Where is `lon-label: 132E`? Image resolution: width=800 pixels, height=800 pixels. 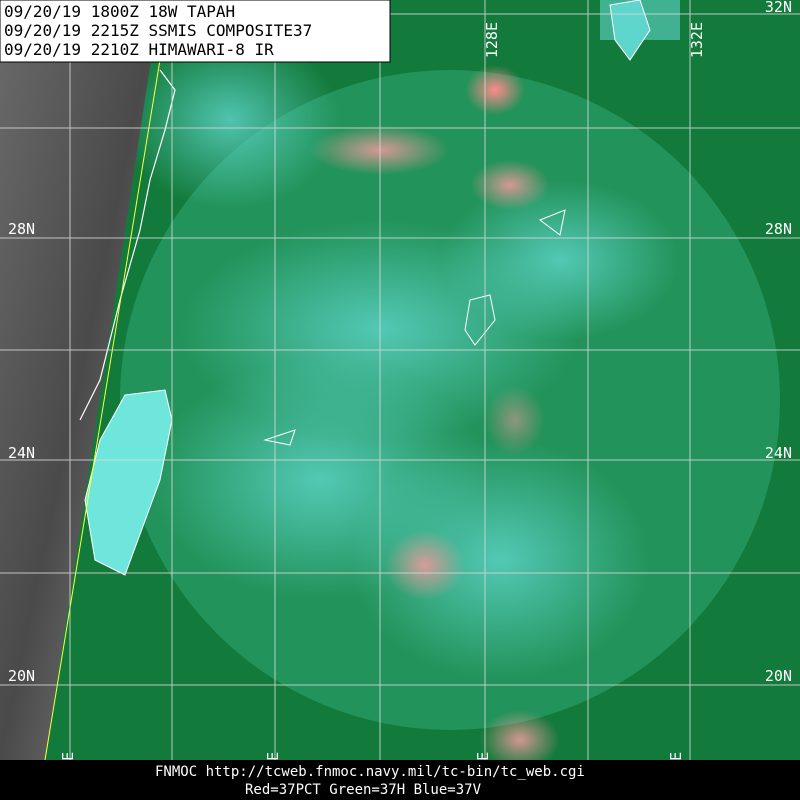
lon-label: 132E is located at coordinates (697, 40).